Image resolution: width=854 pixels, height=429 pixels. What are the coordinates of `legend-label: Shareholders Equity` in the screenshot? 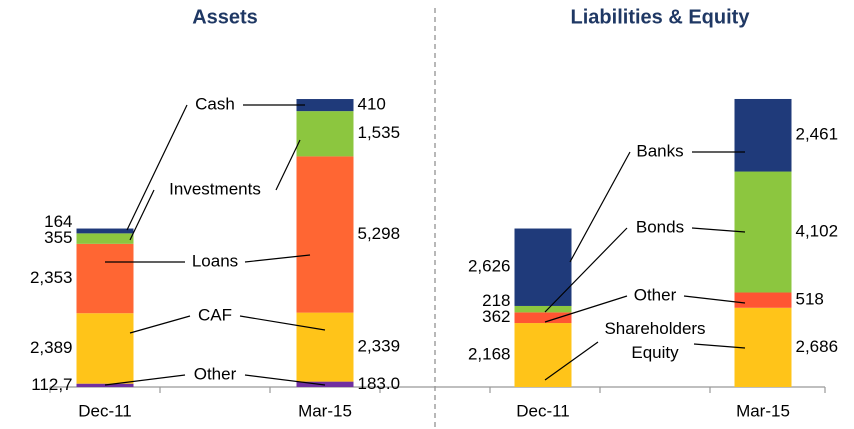 It's located at (654, 340).